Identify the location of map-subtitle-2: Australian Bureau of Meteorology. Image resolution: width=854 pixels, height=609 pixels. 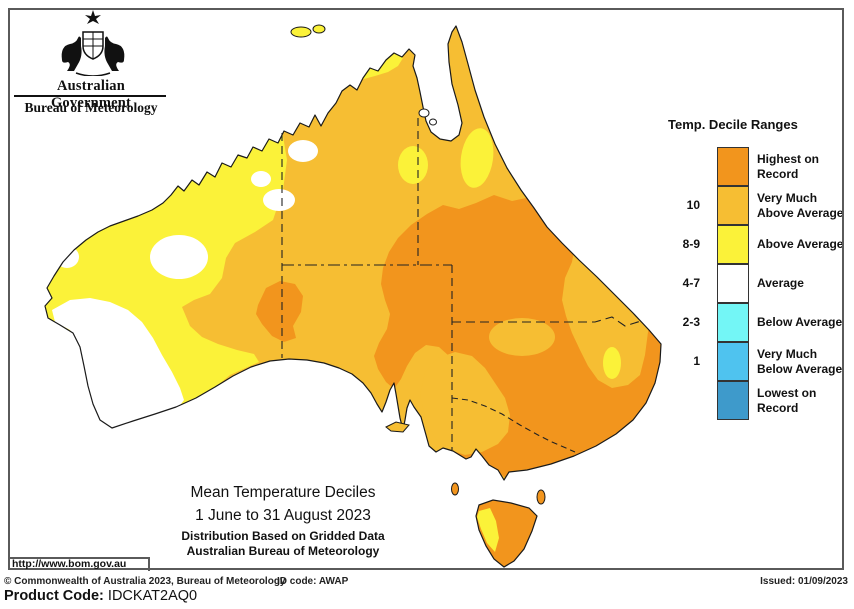
(283, 551).